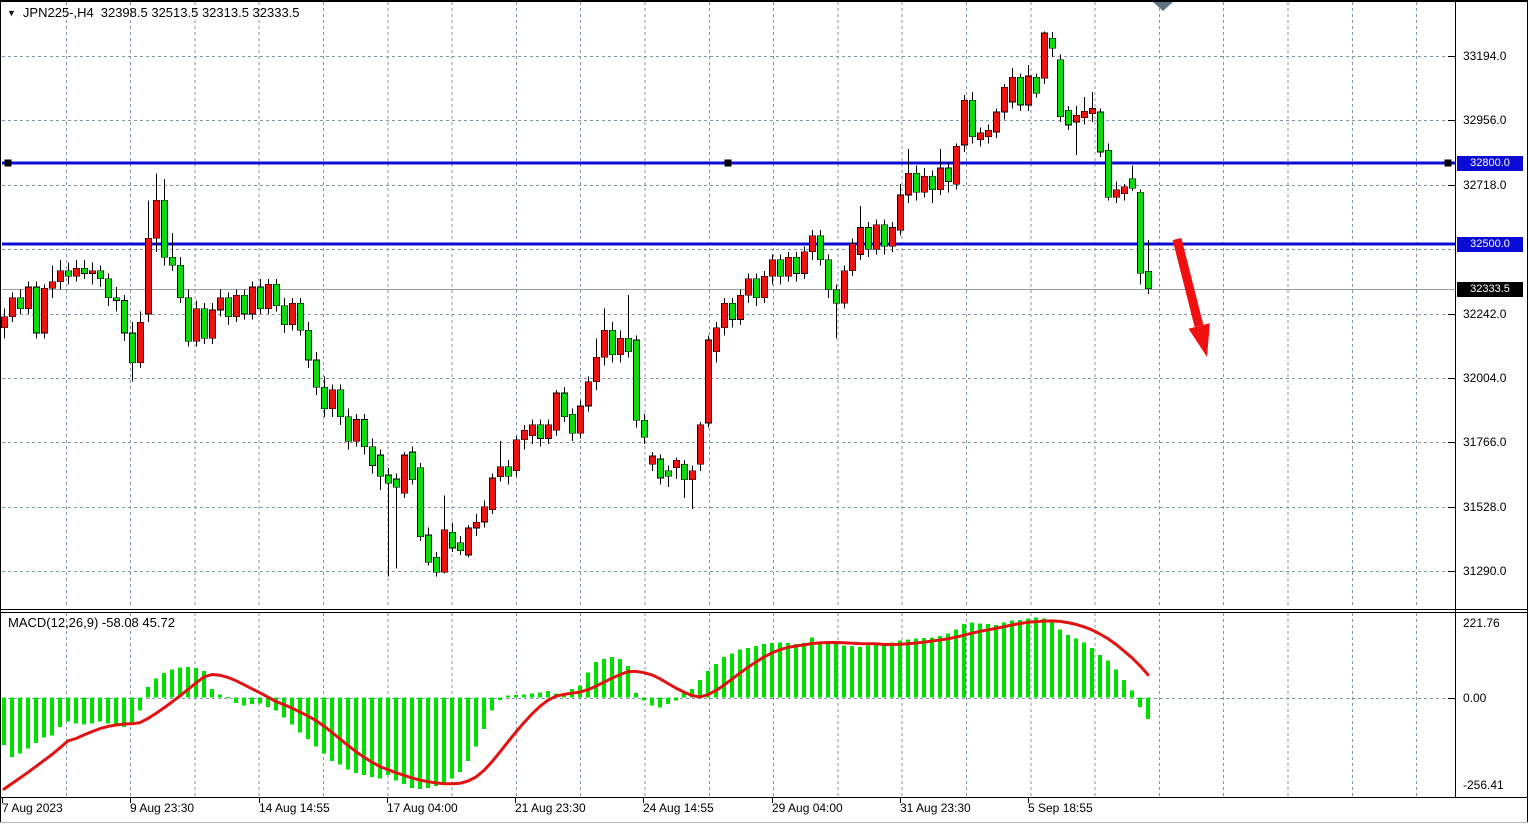 The width and height of the screenshot is (1528, 825). I want to click on symbol-period-label: JPN225-,H4, so click(58, 12).